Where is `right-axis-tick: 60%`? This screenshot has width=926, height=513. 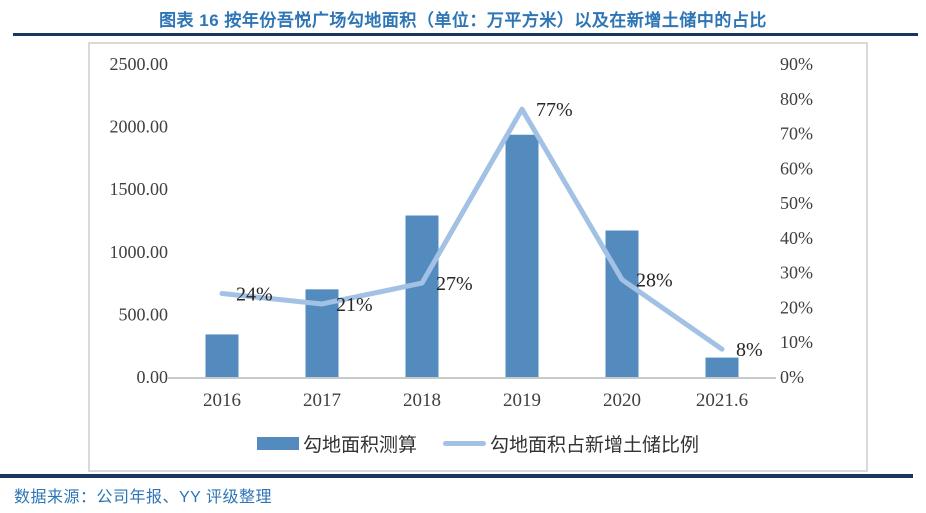 right-axis-tick: 60% is located at coordinates (796, 168).